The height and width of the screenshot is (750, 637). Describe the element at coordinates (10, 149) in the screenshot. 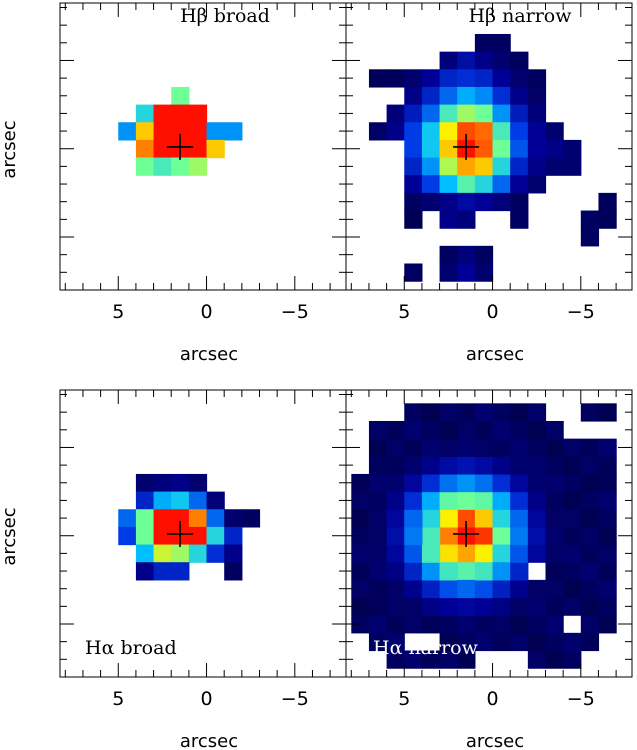

I see `y-axis-label: arcsec` at that location.